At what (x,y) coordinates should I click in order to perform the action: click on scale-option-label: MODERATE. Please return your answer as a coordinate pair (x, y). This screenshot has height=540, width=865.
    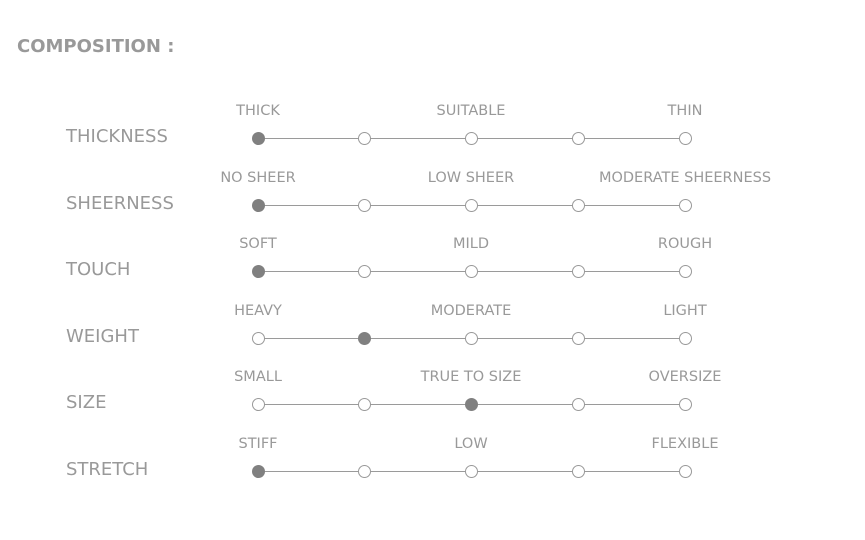
    Looking at the image, I should click on (471, 310).